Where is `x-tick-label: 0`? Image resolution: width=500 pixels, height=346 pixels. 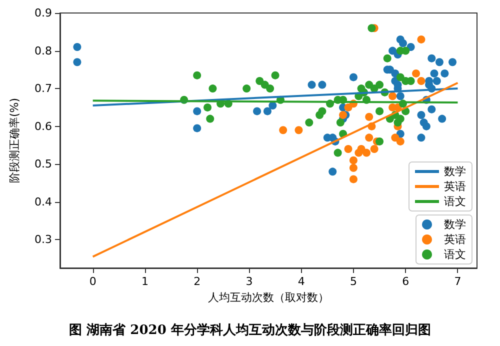
x-tick-label: 0 is located at coordinates (92, 281).